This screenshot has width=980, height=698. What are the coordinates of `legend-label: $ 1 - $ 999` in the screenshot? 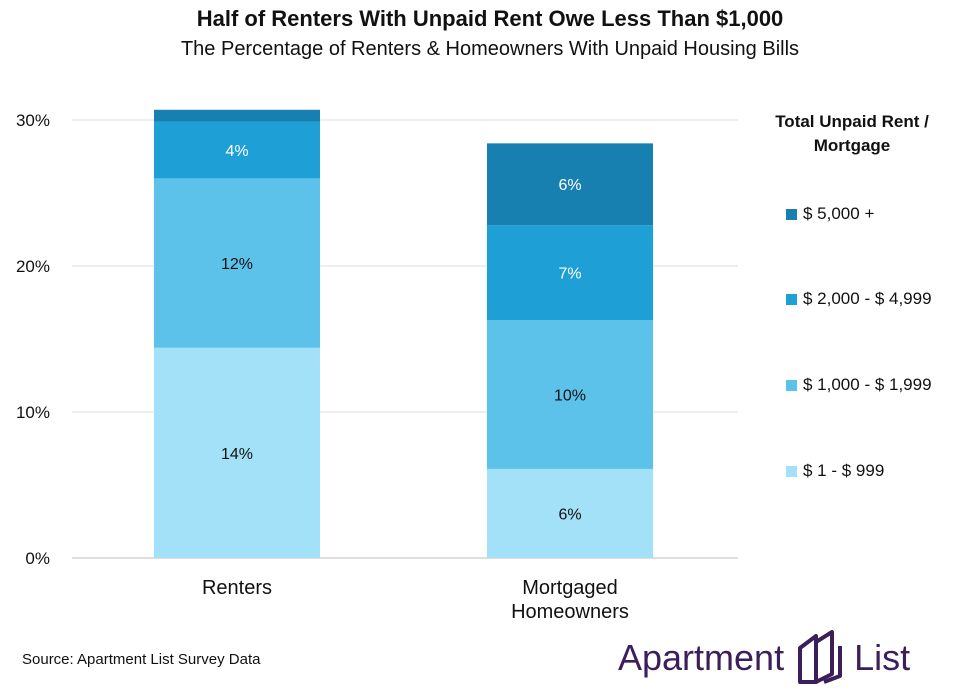 It's located at (844, 470).